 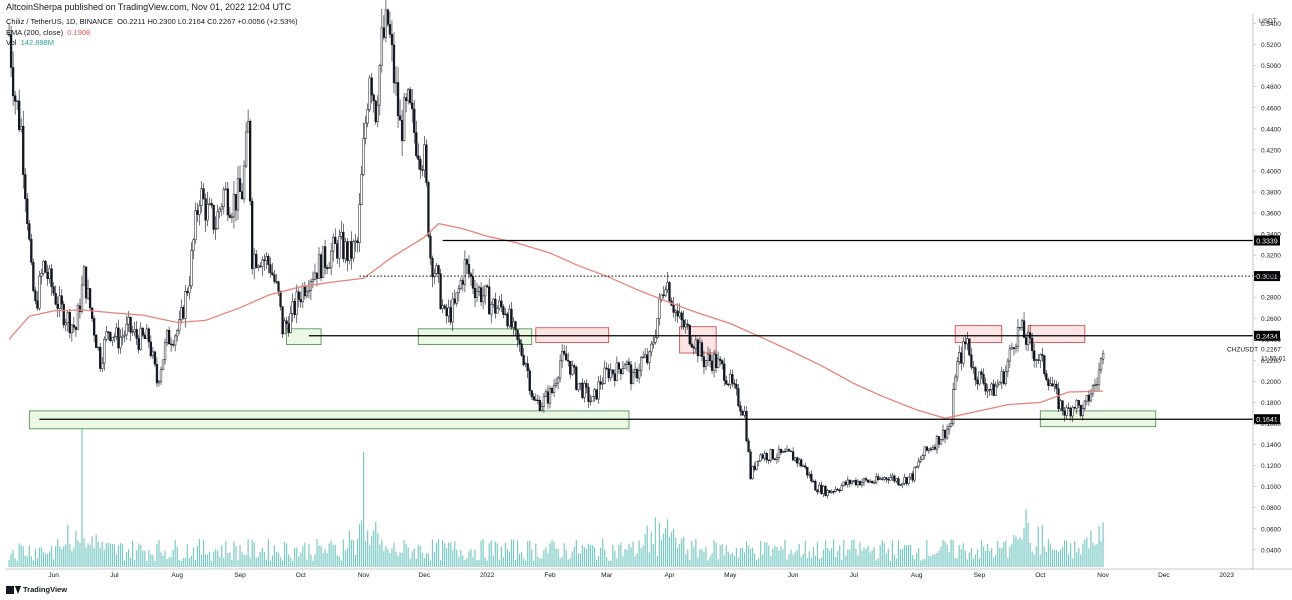 I want to click on legend-ema-row: EMA (200, close) 0.1908, so click(x=152, y=33).